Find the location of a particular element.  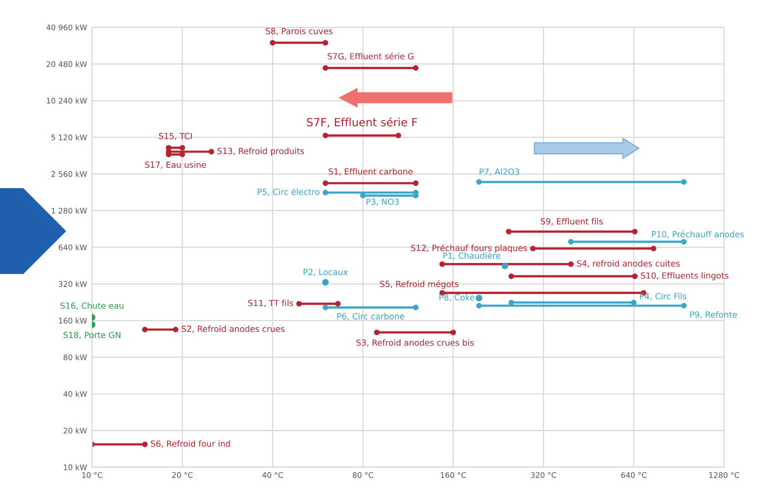

series-label: P5, Circ électro is located at coordinates (289, 192).